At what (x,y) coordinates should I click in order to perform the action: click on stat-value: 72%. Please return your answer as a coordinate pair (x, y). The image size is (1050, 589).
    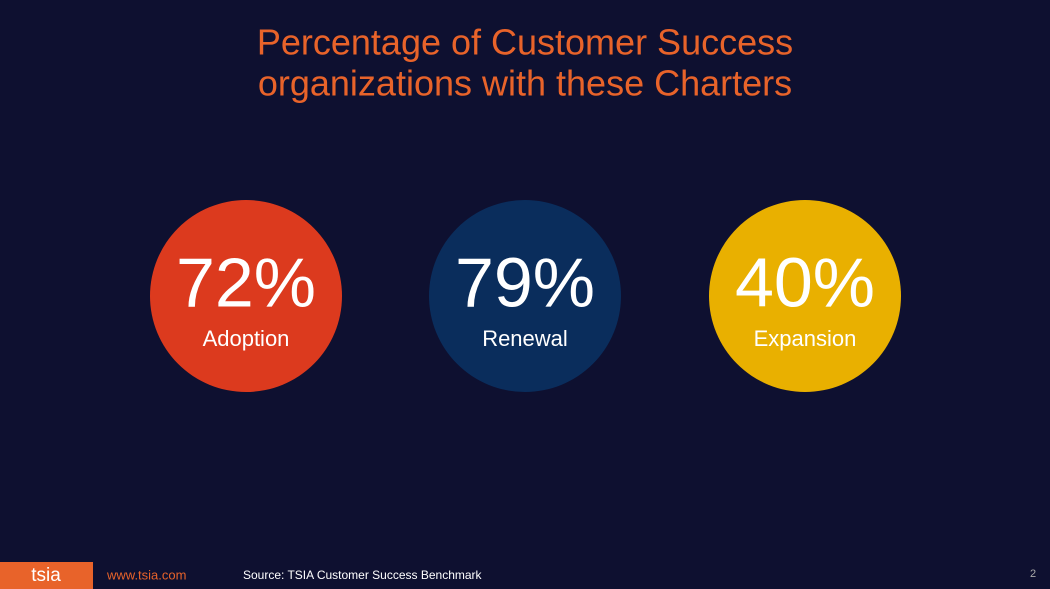
    Looking at the image, I should click on (246, 282).